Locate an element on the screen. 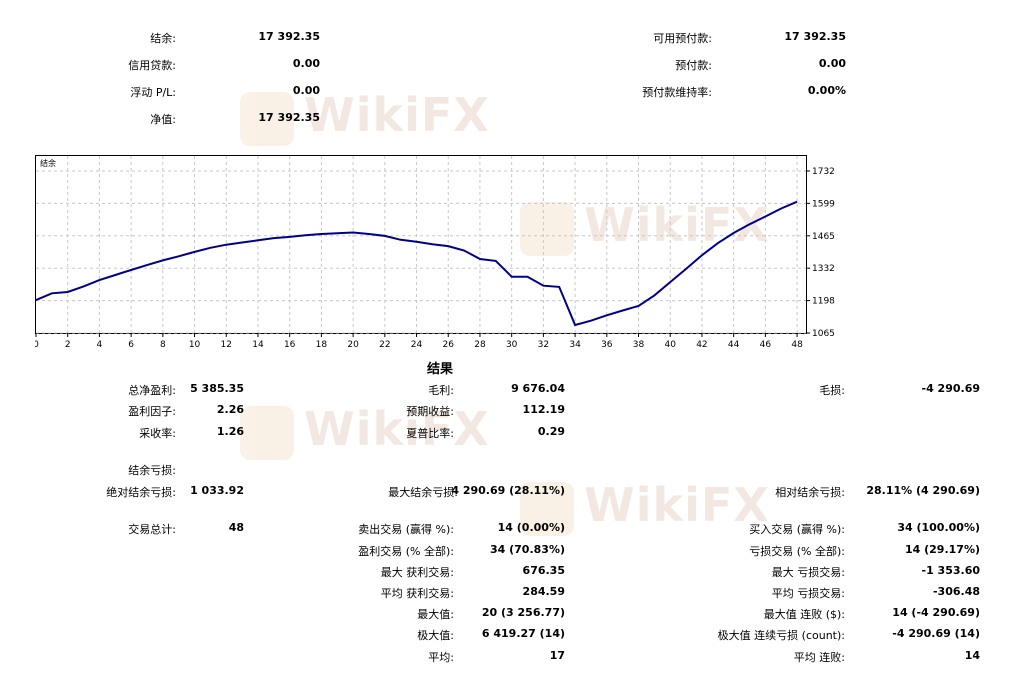 The width and height of the screenshot is (1028, 681). max-drawdown-label: 最大结余亏损: is located at coordinates (423, 492).